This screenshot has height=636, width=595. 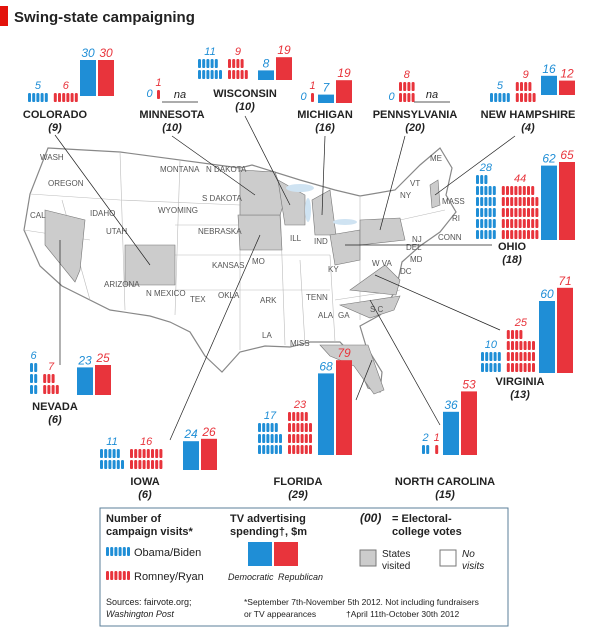 What do you see at coordinates (116, 231) in the screenshot?
I see `map-label: UTAH` at bounding box center [116, 231].